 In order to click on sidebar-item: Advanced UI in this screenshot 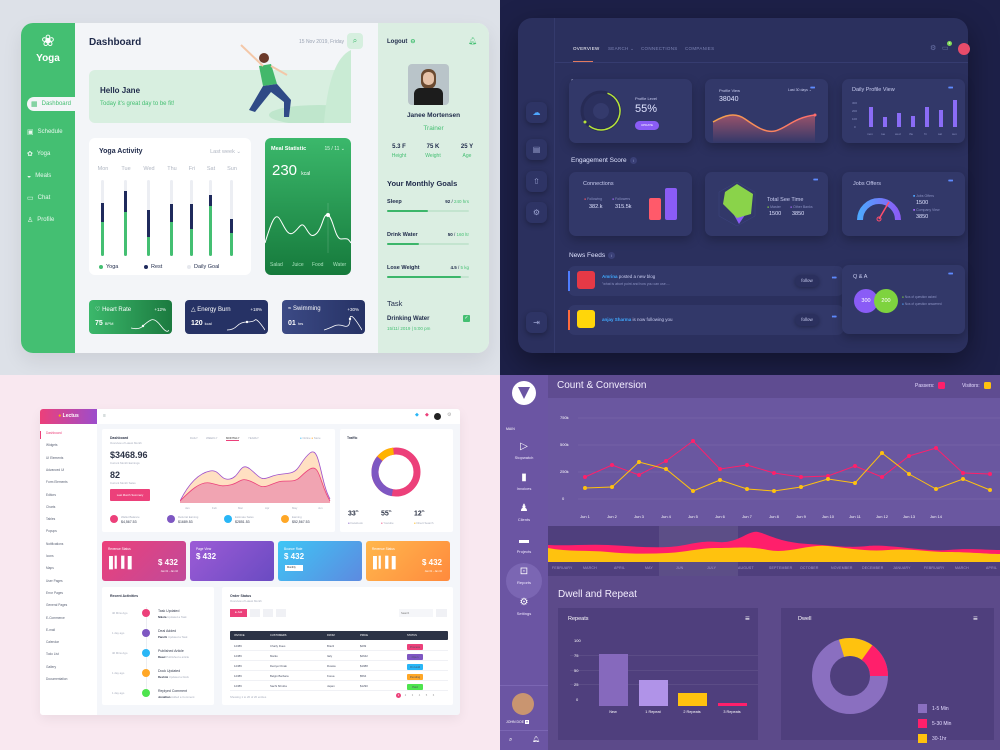, I will do `click(55, 469)`.